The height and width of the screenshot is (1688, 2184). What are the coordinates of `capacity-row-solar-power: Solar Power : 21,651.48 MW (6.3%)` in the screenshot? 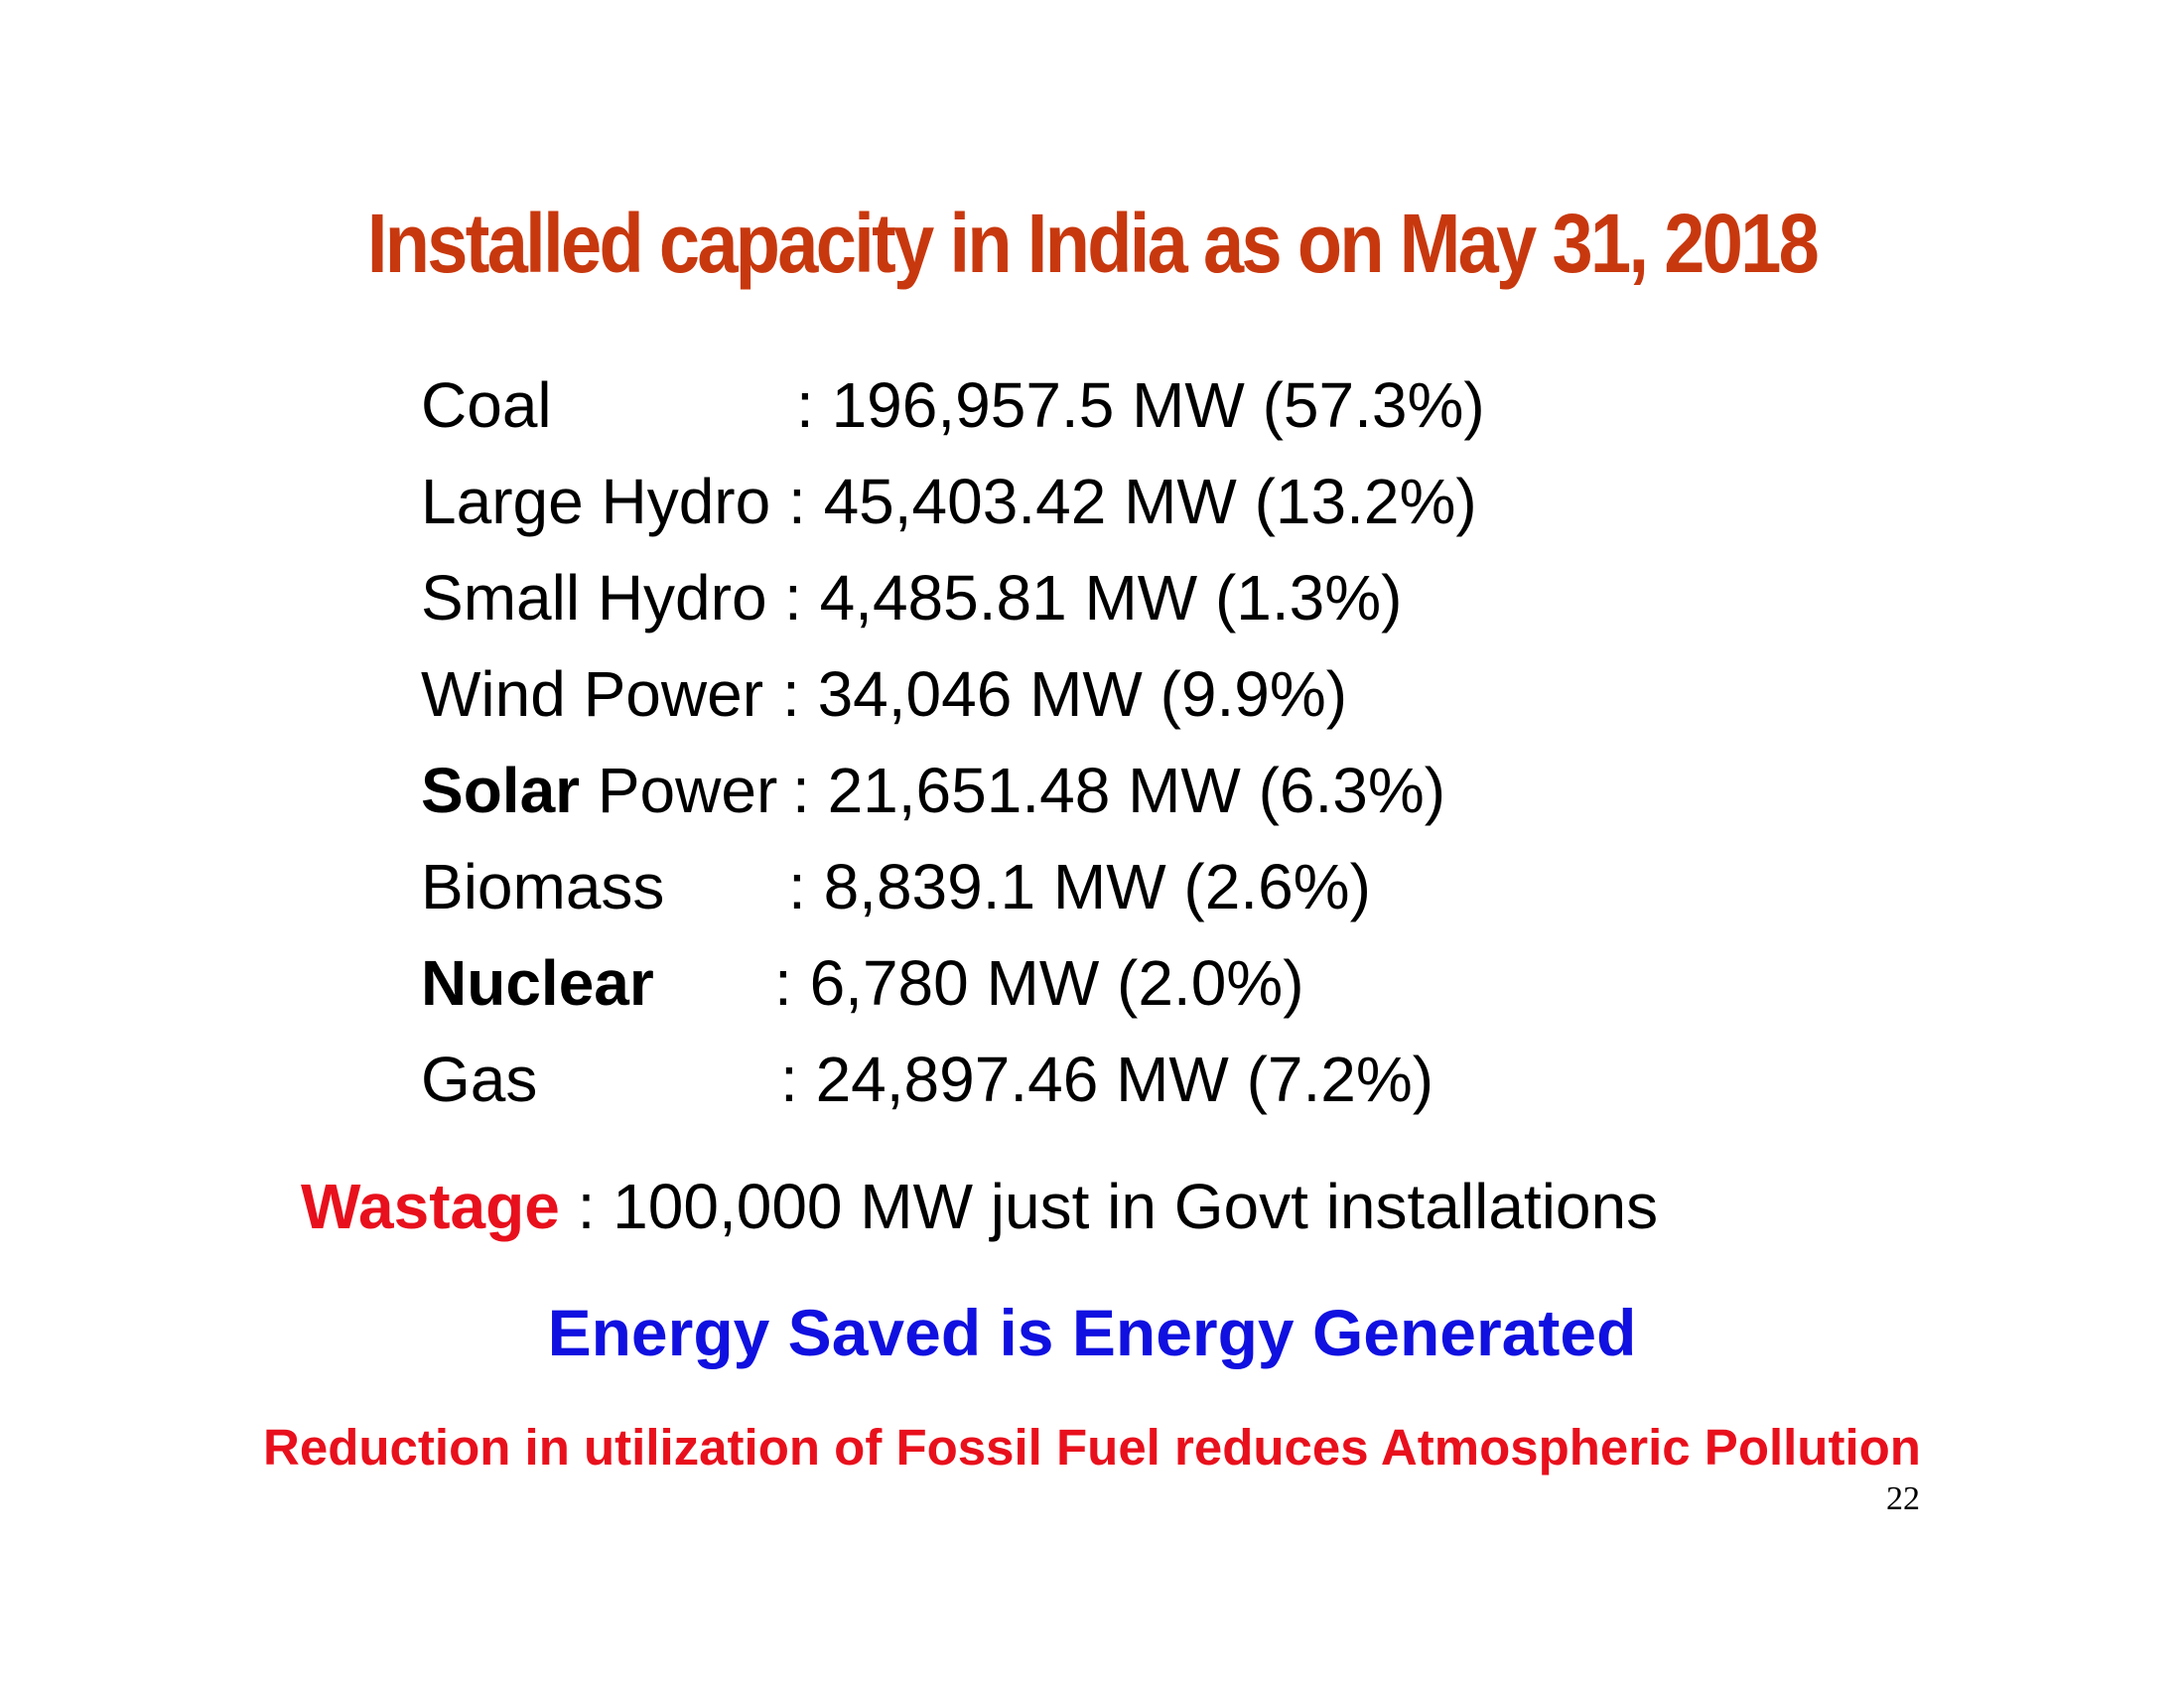 It's located at (933, 794).